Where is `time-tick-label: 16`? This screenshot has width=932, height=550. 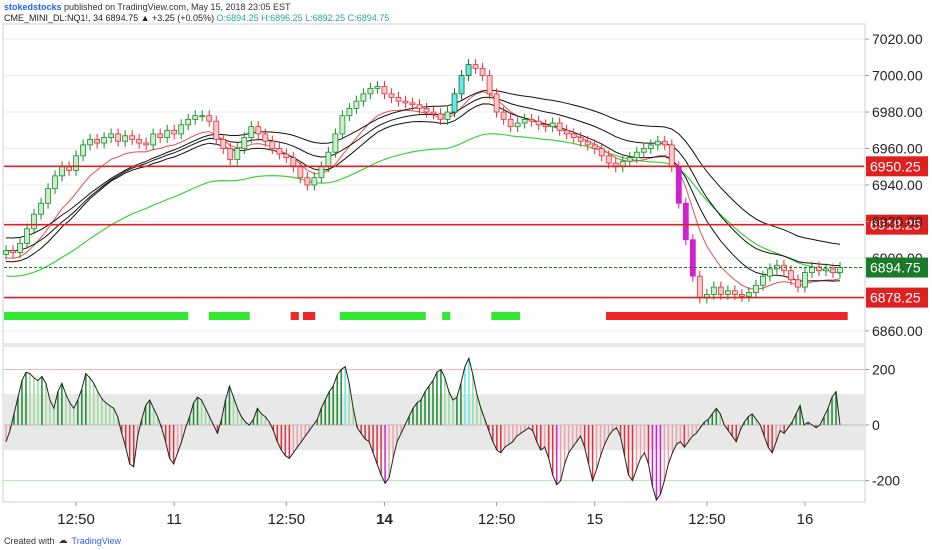
time-tick-label: 16 is located at coordinates (805, 519).